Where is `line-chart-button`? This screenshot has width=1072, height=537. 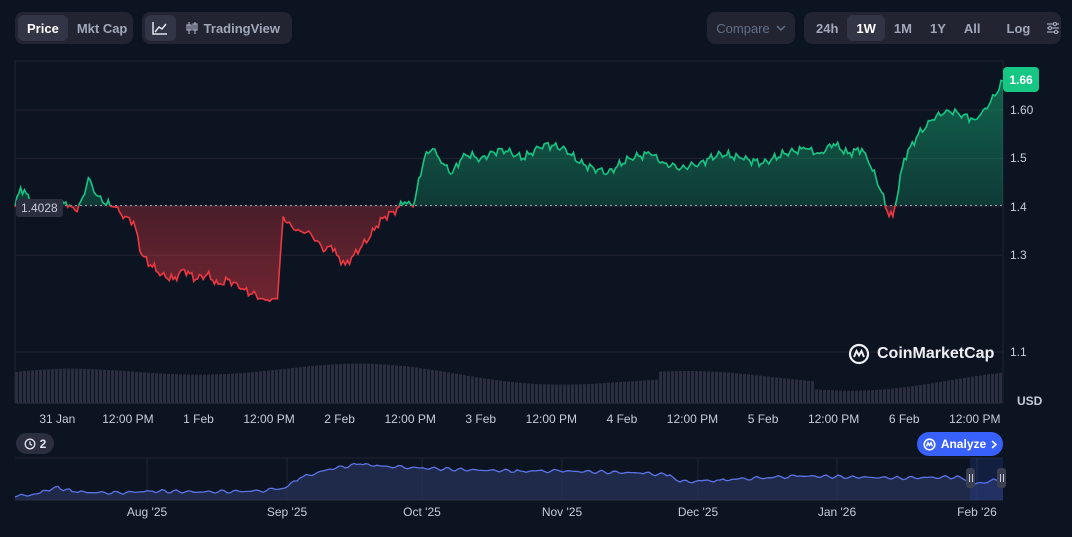 line-chart-button is located at coordinates (160, 28).